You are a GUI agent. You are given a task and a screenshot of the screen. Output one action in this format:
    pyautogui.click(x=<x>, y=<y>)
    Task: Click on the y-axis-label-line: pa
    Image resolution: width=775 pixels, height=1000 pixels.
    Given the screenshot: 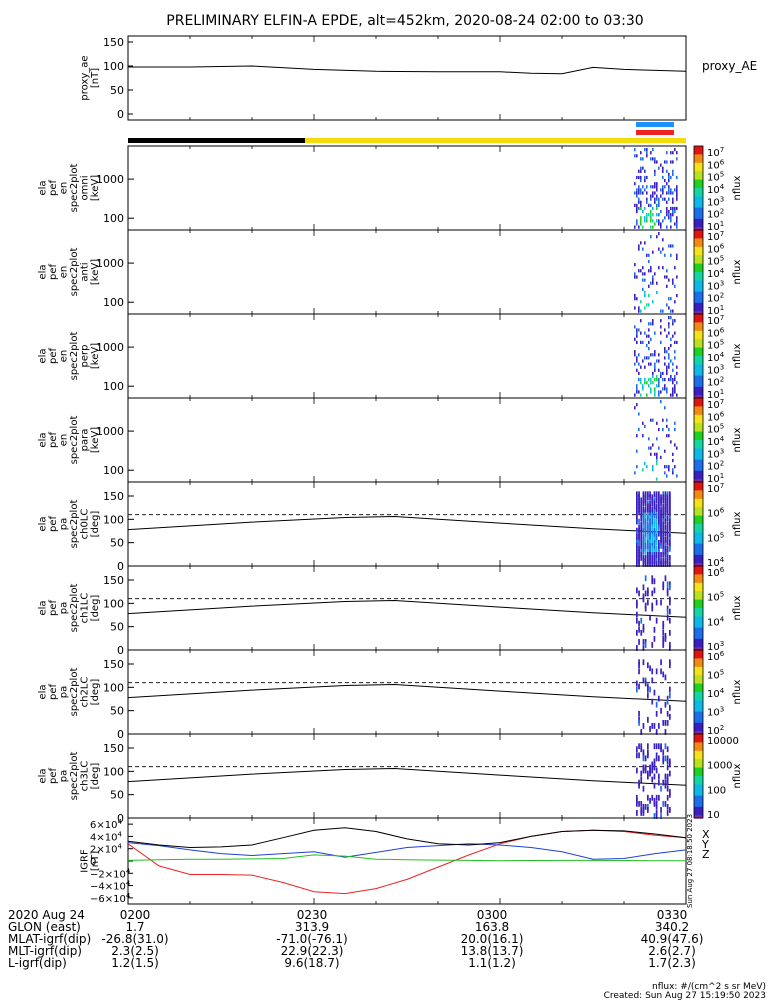 What is the action you would take?
    pyautogui.click(x=64, y=608)
    